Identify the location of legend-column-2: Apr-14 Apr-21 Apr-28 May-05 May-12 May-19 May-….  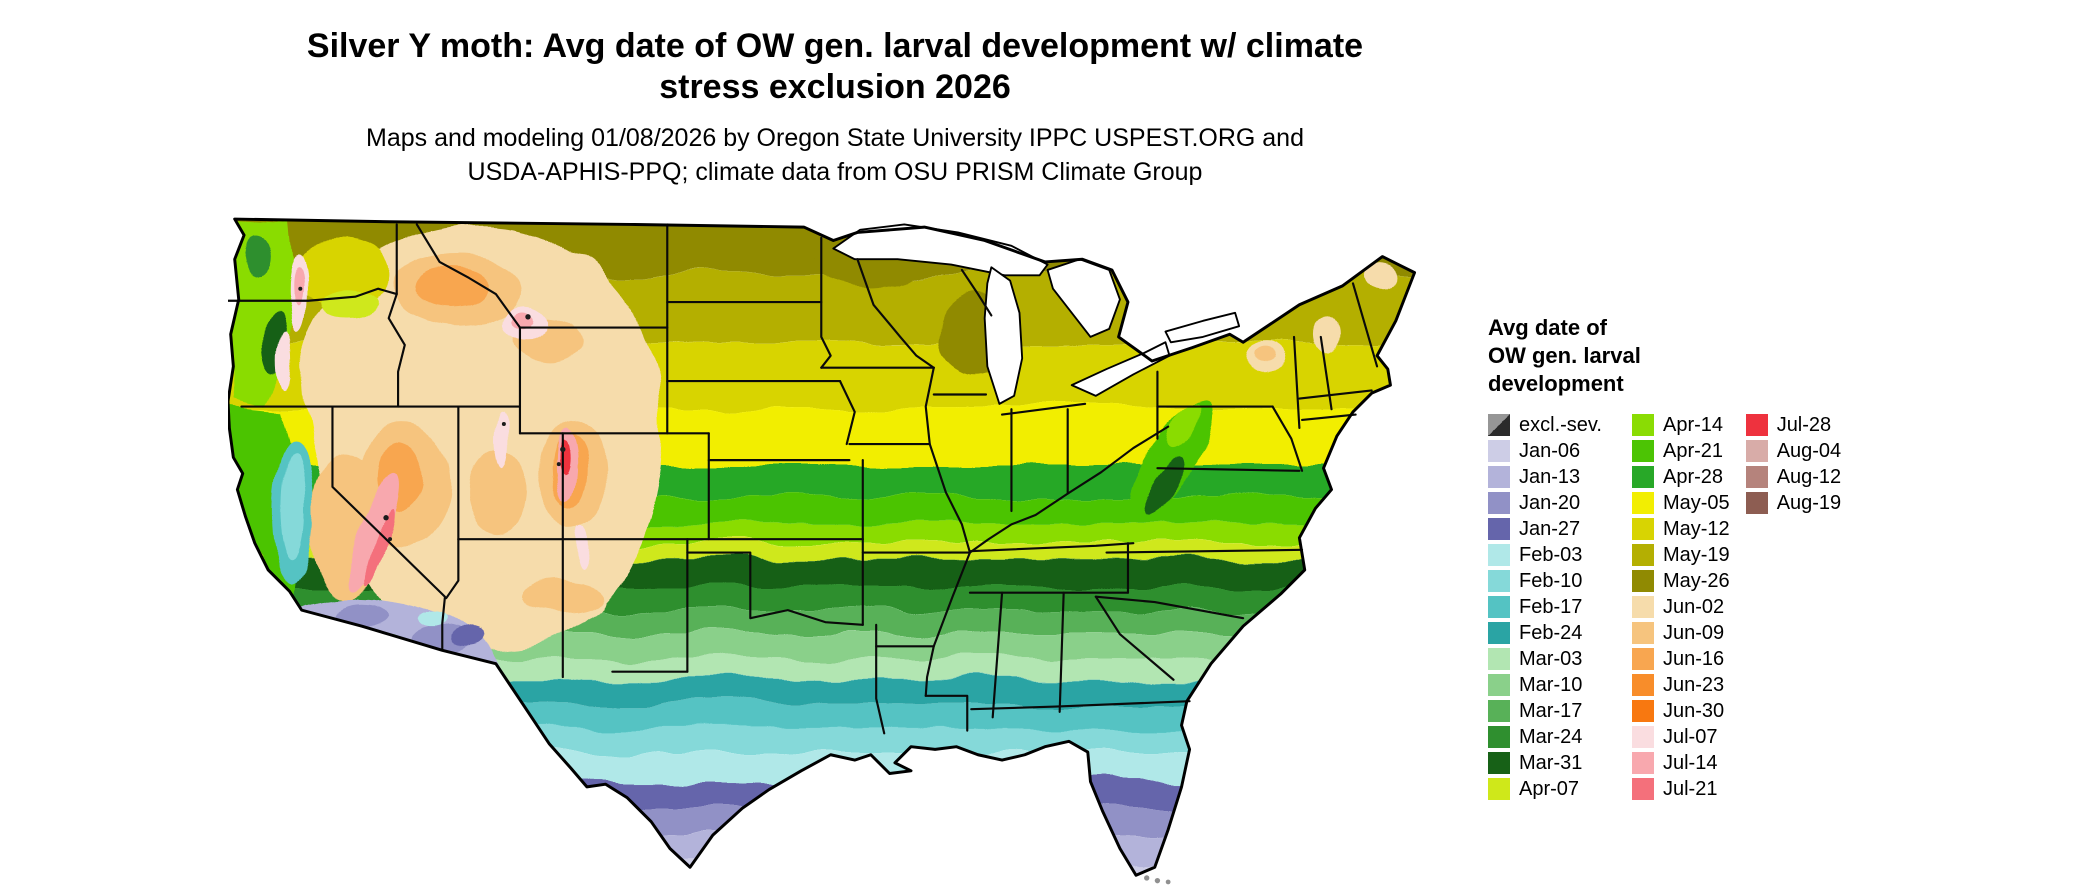
(1680, 607).